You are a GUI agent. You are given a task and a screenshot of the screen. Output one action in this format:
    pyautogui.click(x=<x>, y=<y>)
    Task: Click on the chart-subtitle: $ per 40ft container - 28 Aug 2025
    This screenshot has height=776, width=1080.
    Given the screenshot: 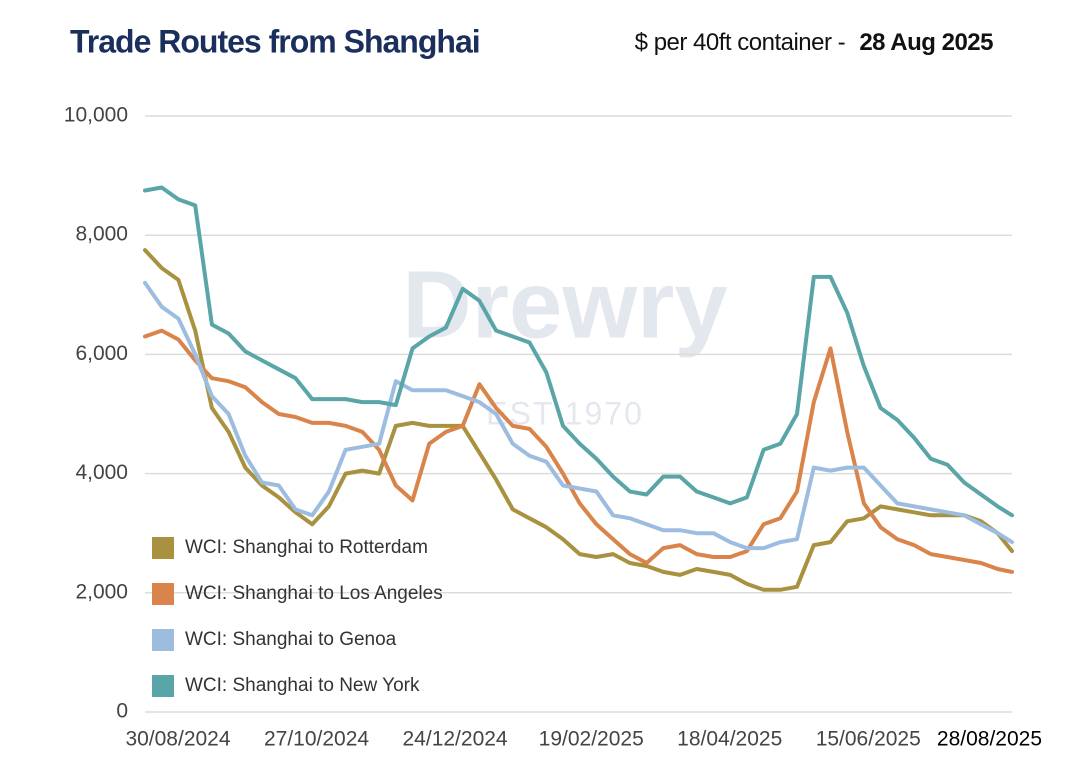 What is the action you would take?
    pyautogui.click(x=814, y=42)
    